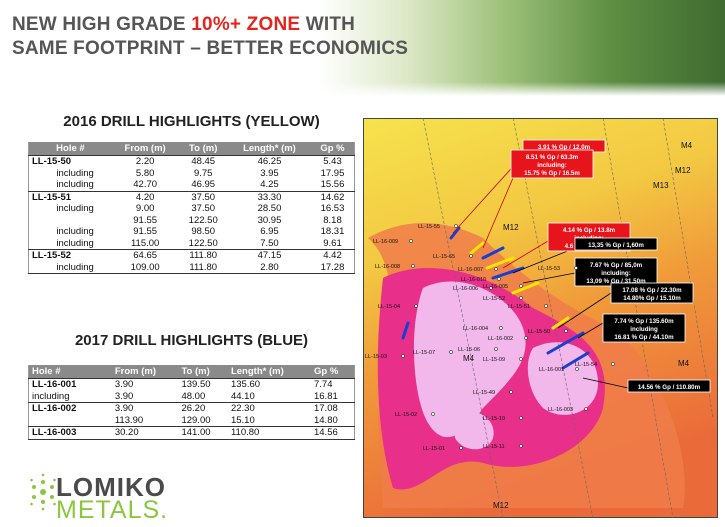 This screenshot has height=527, width=725. I want to click on table-cell: 141.00, so click(203, 432).